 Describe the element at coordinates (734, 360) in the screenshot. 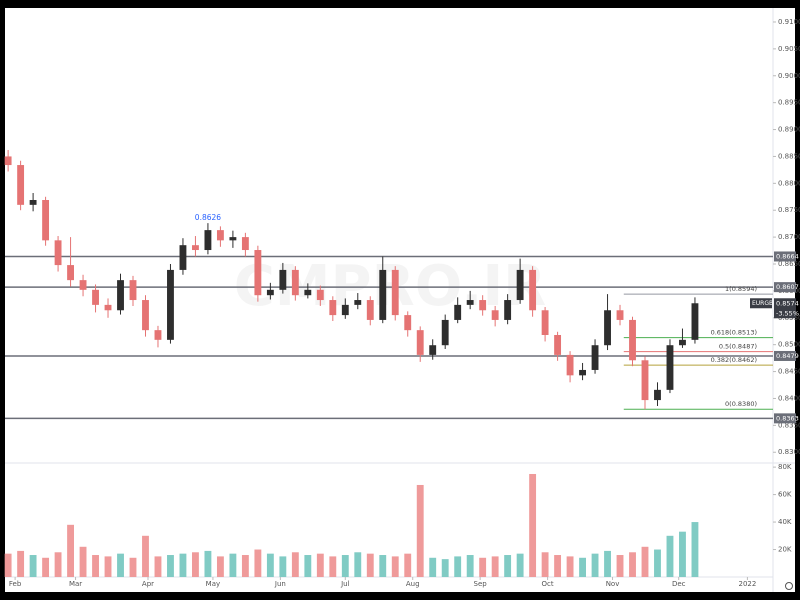

I see `fib-label: 0.382(0.8462)` at that location.